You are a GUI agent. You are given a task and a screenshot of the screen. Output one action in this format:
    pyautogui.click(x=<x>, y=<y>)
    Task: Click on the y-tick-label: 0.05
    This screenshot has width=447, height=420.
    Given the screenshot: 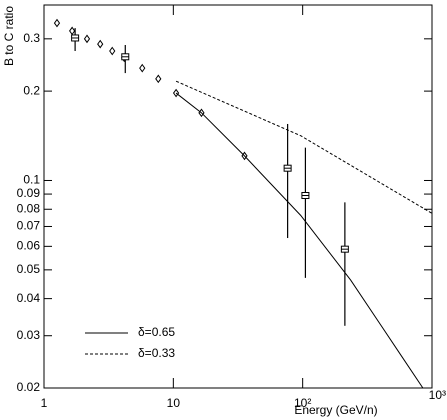 What is the action you would take?
    pyautogui.click(x=29, y=269)
    